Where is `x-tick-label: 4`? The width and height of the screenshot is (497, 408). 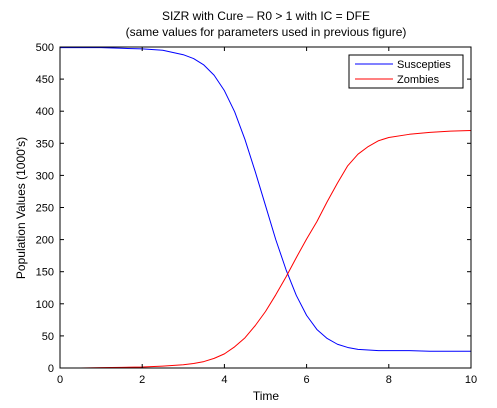 x-tick-label: 4 is located at coordinates (224, 380).